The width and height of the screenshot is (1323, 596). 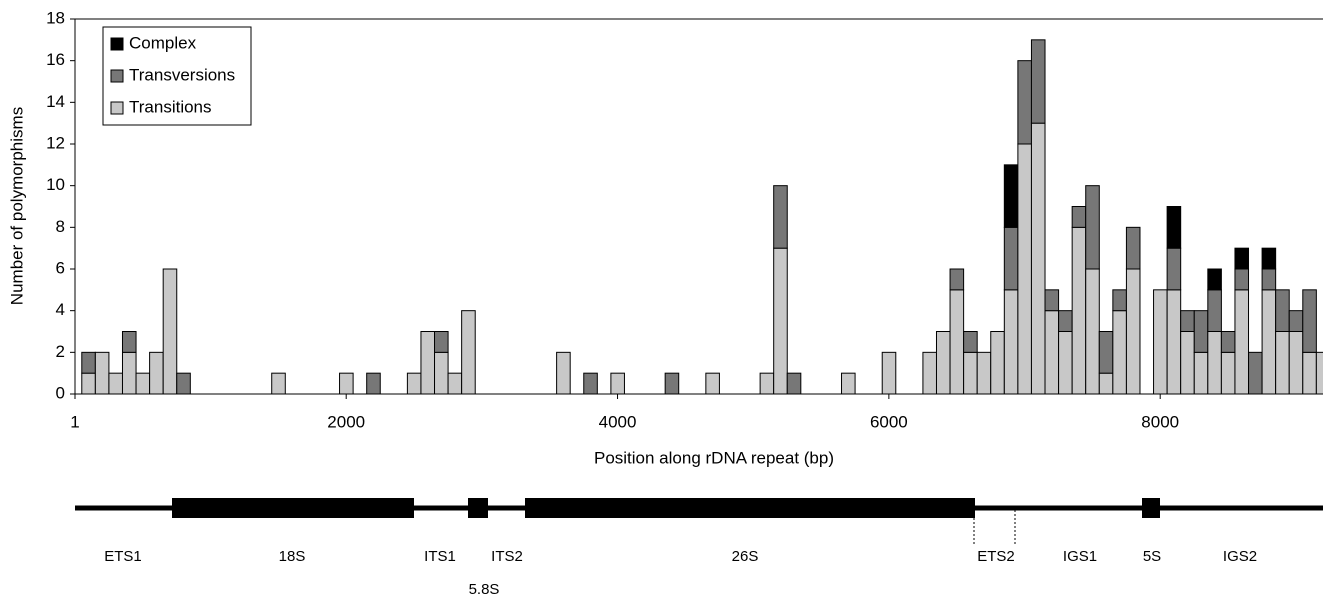 I want to click on region-label: ITS1, so click(x=440, y=556).